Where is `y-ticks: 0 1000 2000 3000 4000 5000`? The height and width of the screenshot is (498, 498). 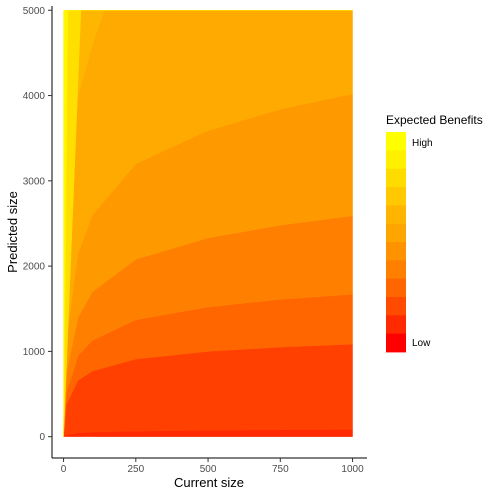
y-ticks: 0 1000 2000 3000 4000 5000 is located at coordinates (37, 224).